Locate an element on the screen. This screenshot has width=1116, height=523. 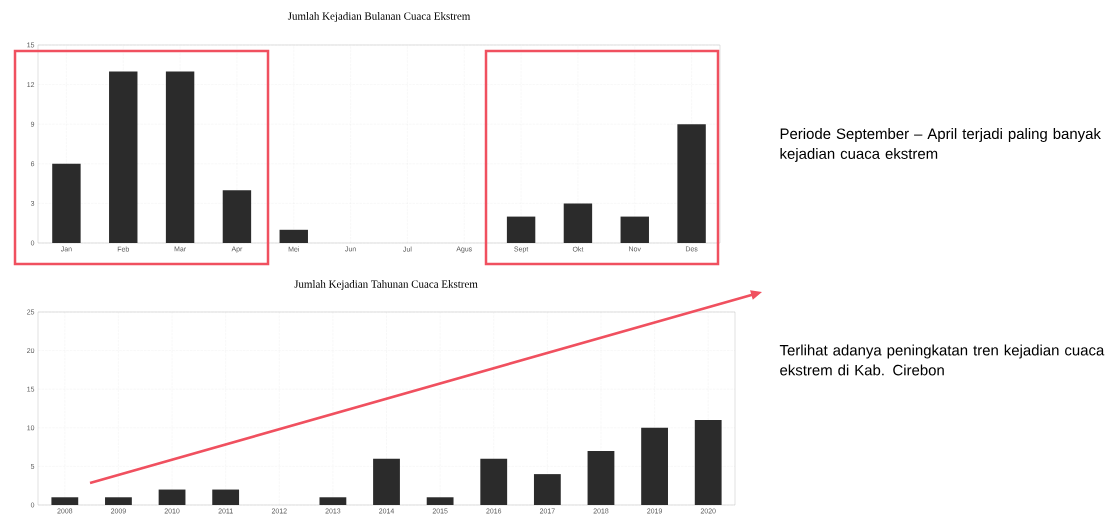
chart-title: Jumlah Kejadian Bulanan Cuaca Ekstrem is located at coordinates (379, 17).